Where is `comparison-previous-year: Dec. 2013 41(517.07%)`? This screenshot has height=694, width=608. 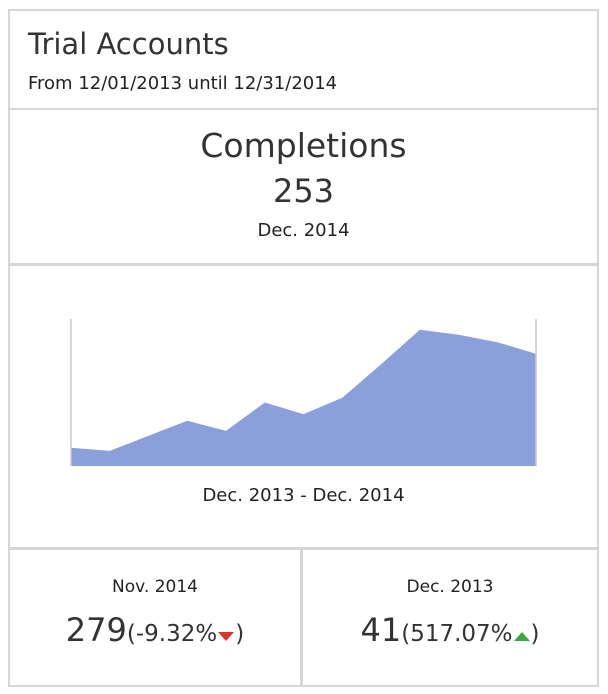
comparison-previous-year: Dec. 2013 41(517.07%) is located at coordinates (450, 617).